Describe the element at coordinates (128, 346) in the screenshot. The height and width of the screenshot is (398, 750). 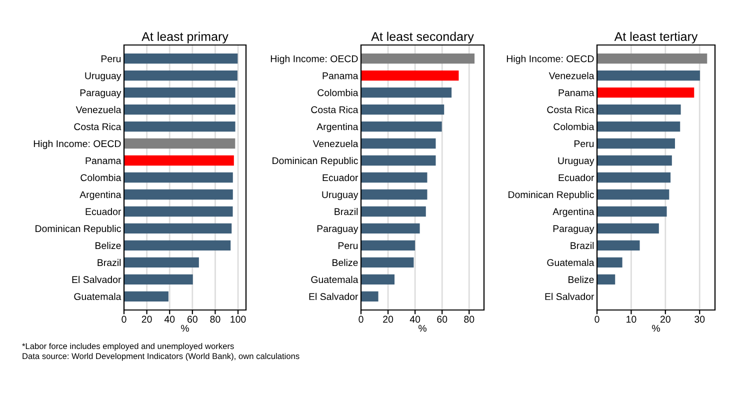
I see `text: *Labor force includes employed and unemployed workers` at that location.